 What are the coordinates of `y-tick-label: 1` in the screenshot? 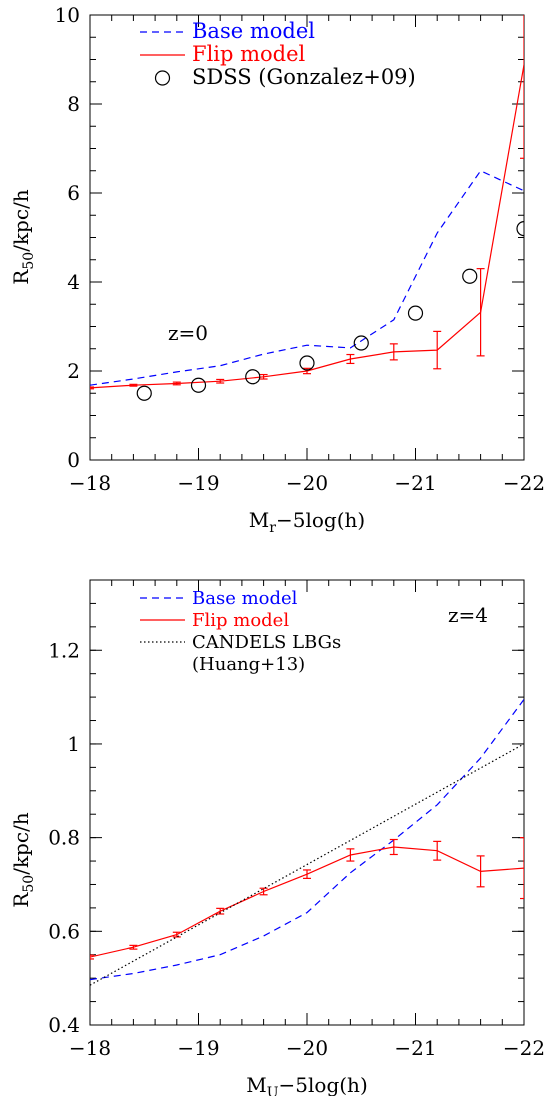 It's located at (73, 744).